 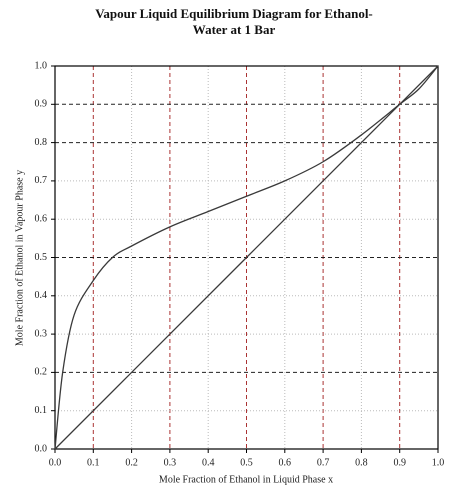 What do you see at coordinates (41, 257) in the screenshot?
I see `y-tick-label: 0.5` at bounding box center [41, 257].